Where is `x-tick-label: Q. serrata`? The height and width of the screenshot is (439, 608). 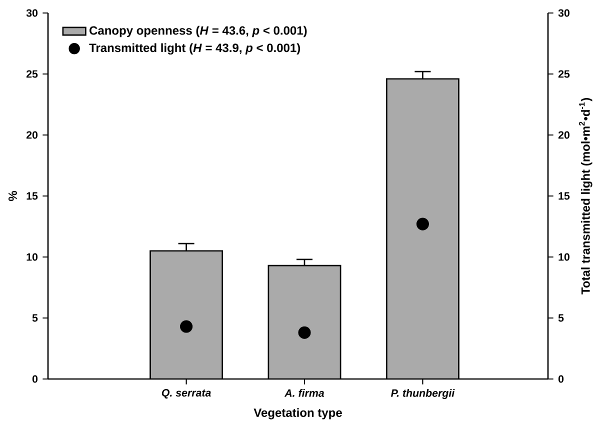 x-tick-label: Q. serrata is located at coordinates (186, 394).